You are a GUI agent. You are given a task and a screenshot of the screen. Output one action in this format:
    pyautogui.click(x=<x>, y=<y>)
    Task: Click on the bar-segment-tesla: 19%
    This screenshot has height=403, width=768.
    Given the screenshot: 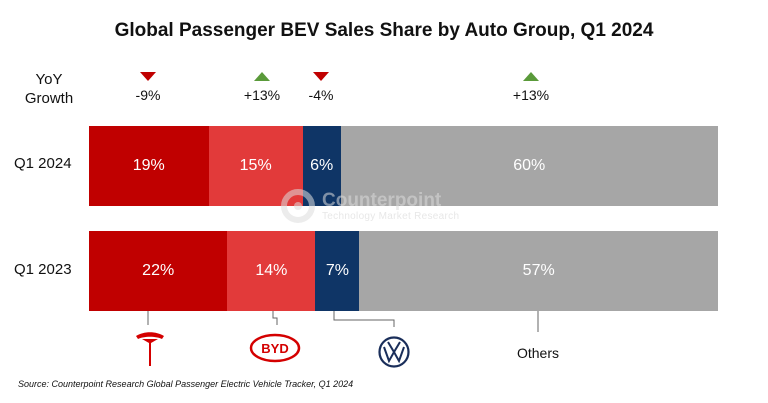 What is the action you would take?
    pyautogui.click(x=149, y=166)
    